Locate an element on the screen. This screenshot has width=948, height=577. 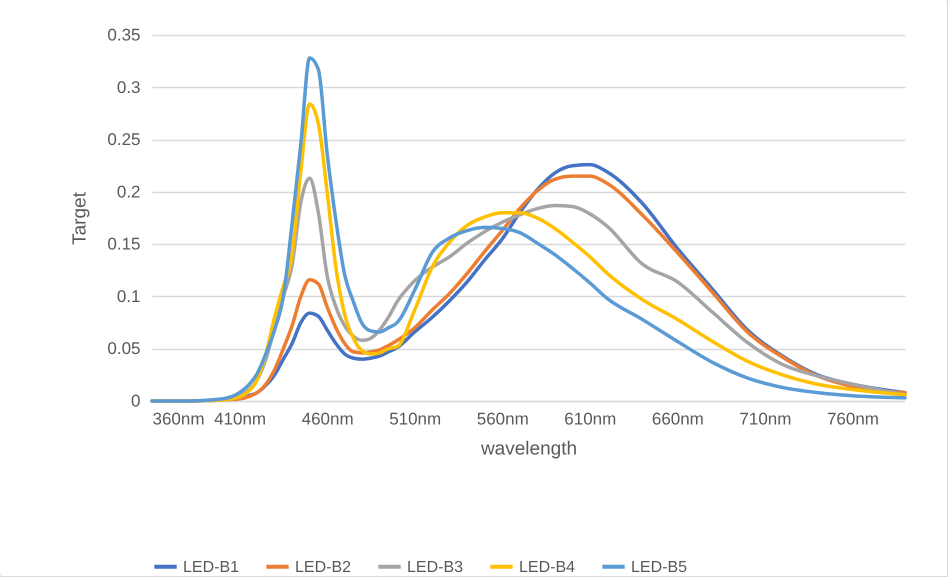
x-axis-title: wavelength is located at coordinates (529, 449).